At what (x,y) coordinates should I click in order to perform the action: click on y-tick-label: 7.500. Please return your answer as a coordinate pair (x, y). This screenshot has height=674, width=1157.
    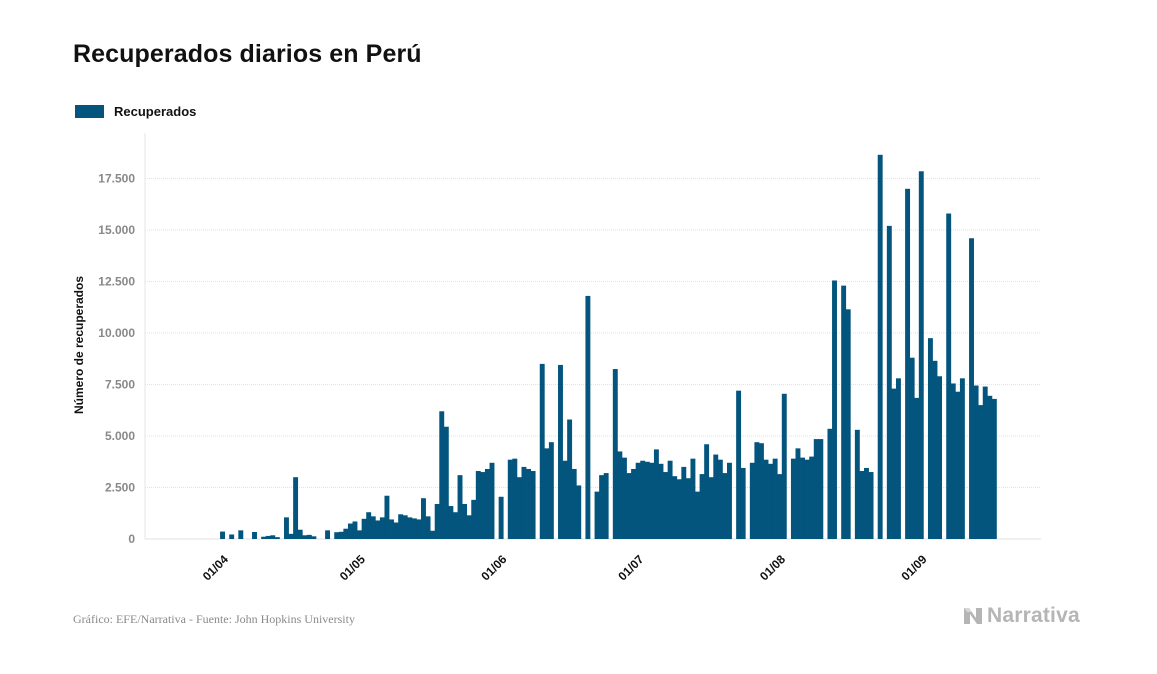
    Looking at the image, I should click on (120, 385).